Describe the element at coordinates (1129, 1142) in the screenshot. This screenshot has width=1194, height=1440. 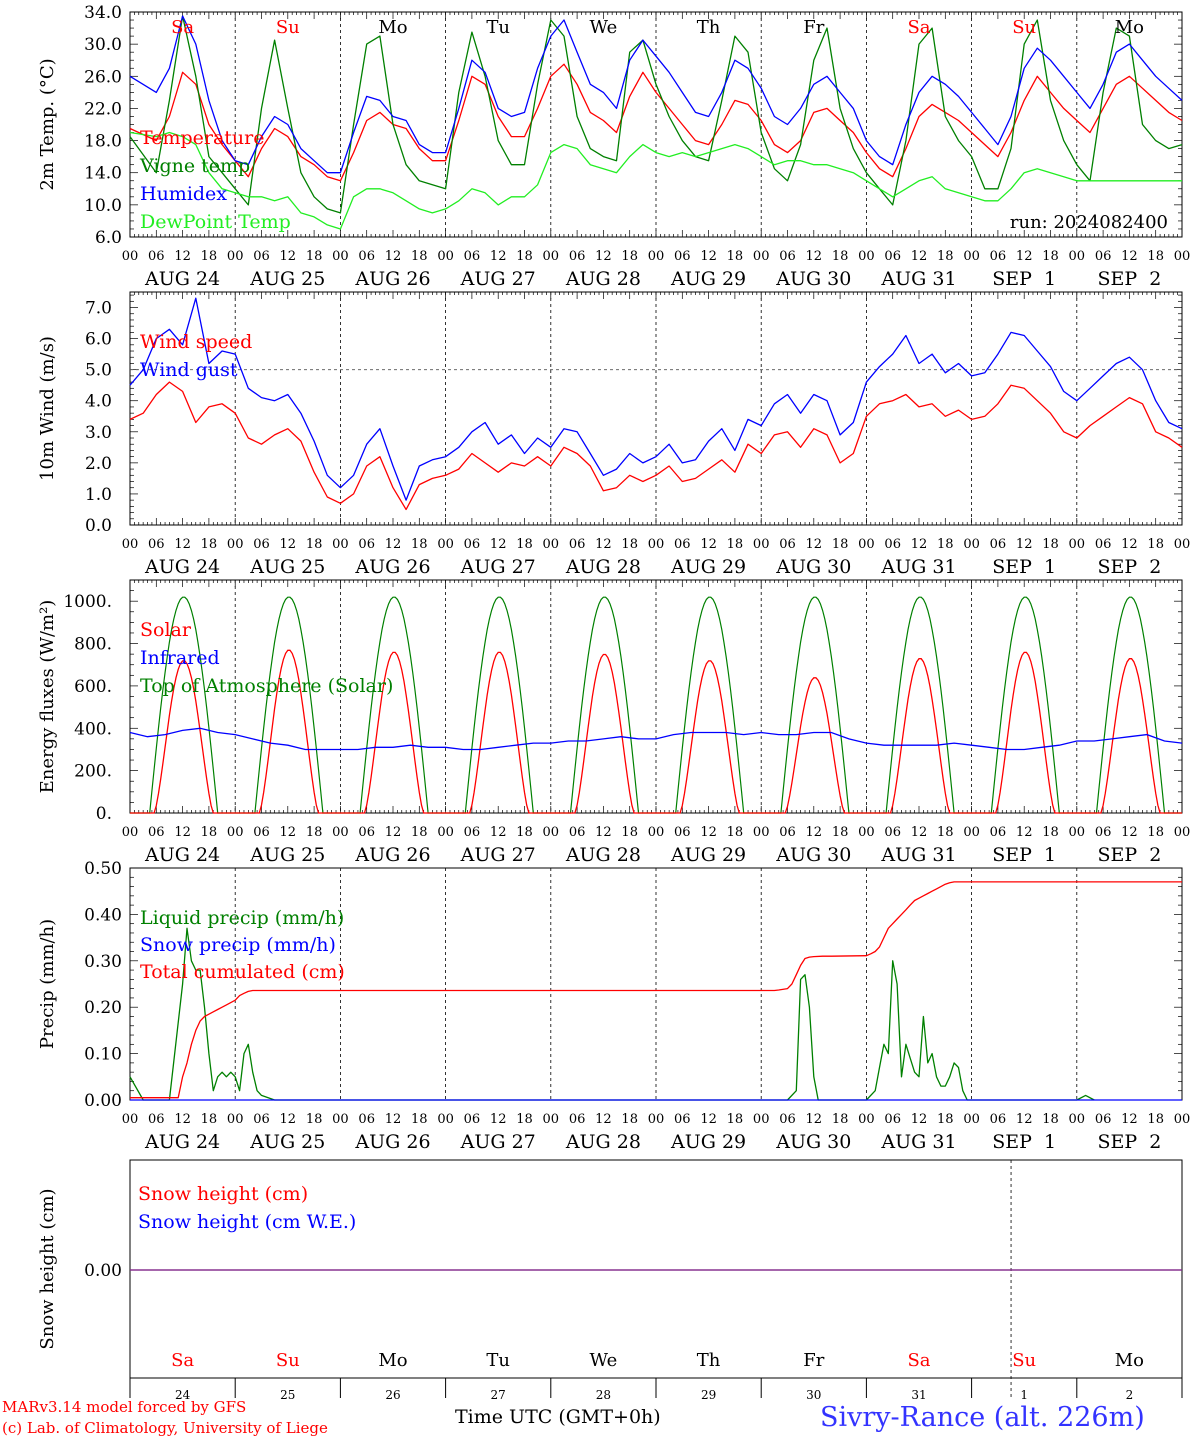
I see `date-label: SEP 2` at that location.